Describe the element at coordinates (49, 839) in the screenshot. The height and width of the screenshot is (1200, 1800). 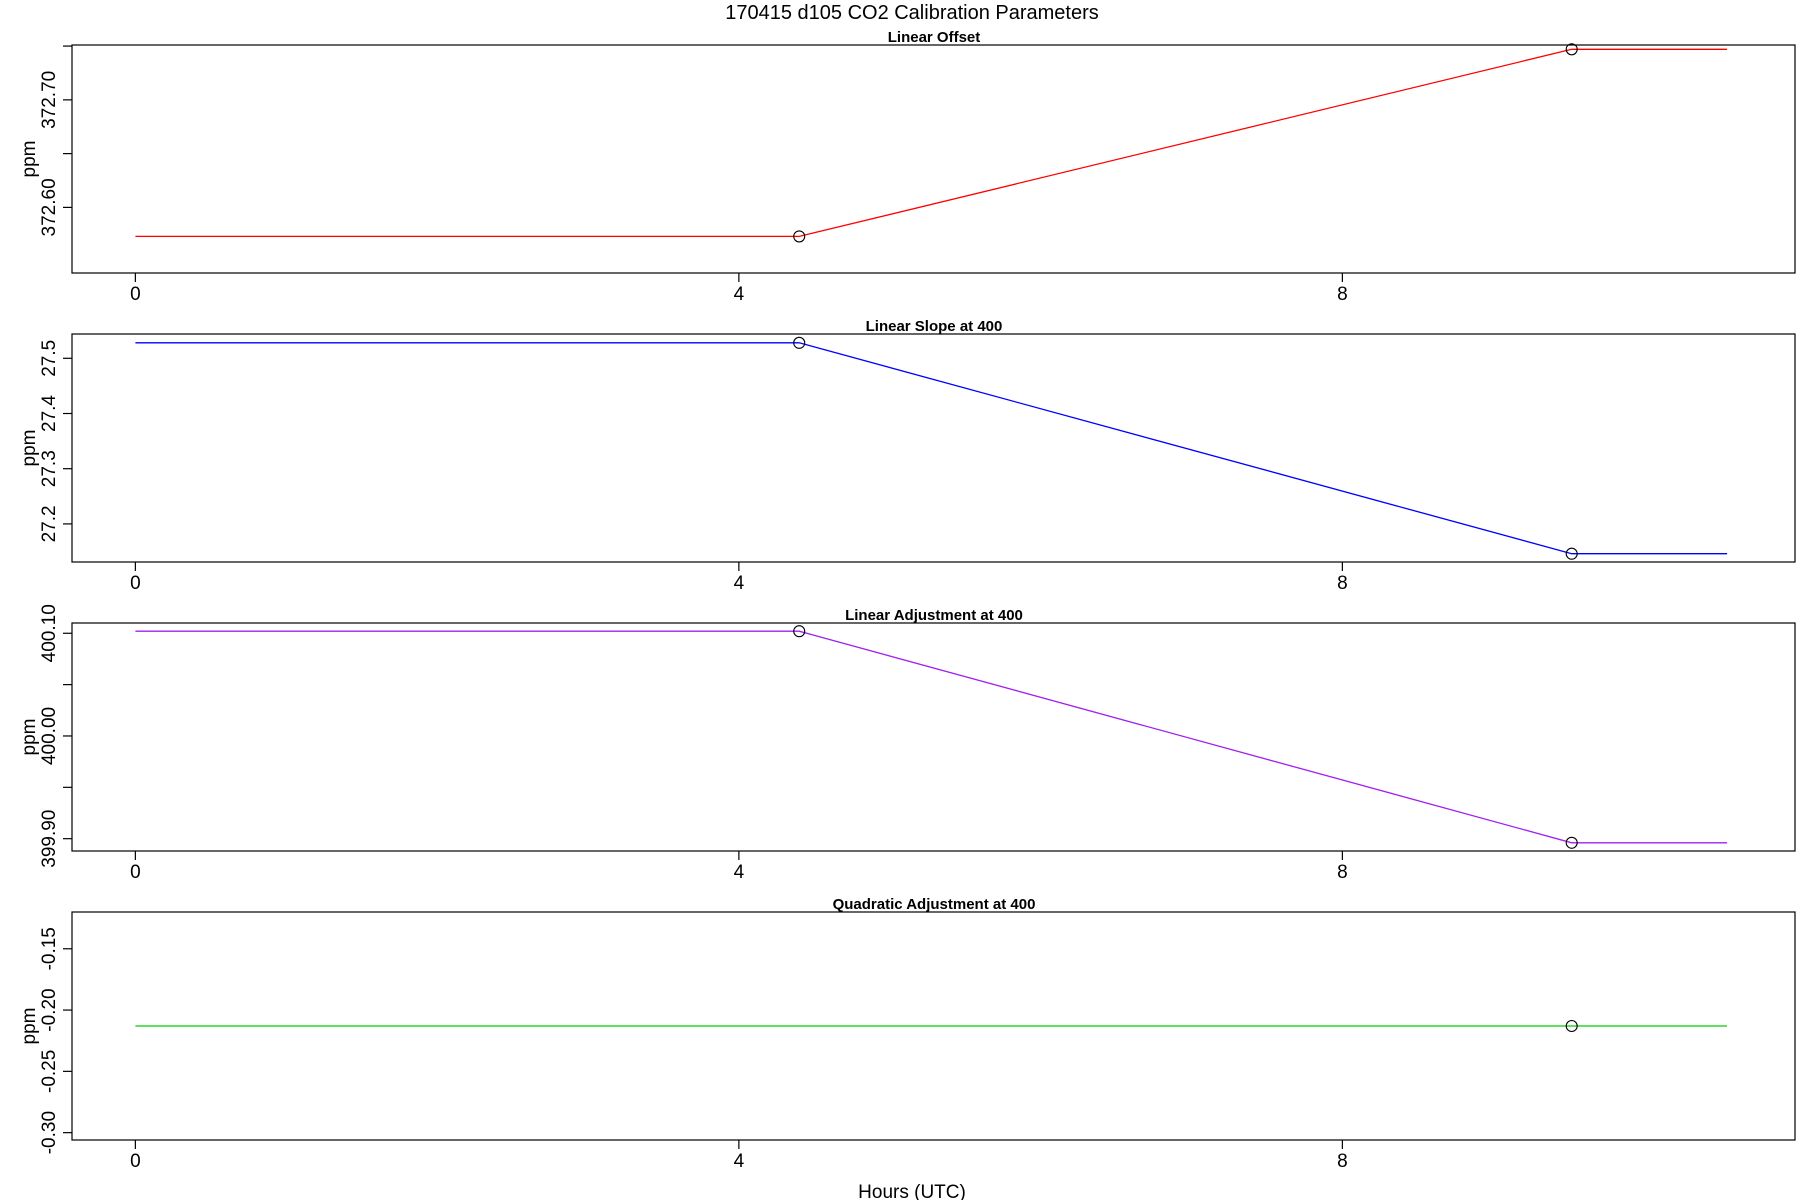
I see `y-tick-label: 399.90` at that location.